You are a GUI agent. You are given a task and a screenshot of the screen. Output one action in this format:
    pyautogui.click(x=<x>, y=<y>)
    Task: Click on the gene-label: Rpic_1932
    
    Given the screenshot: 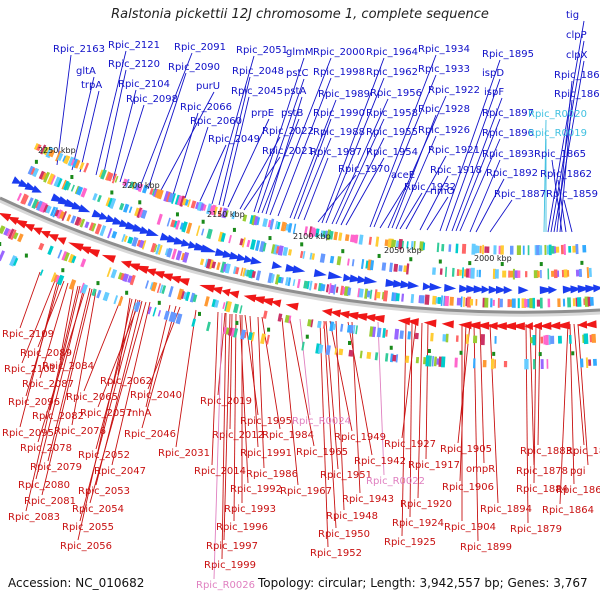 What is the action you would take?
    pyautogui.click(x=430, y=187)
    